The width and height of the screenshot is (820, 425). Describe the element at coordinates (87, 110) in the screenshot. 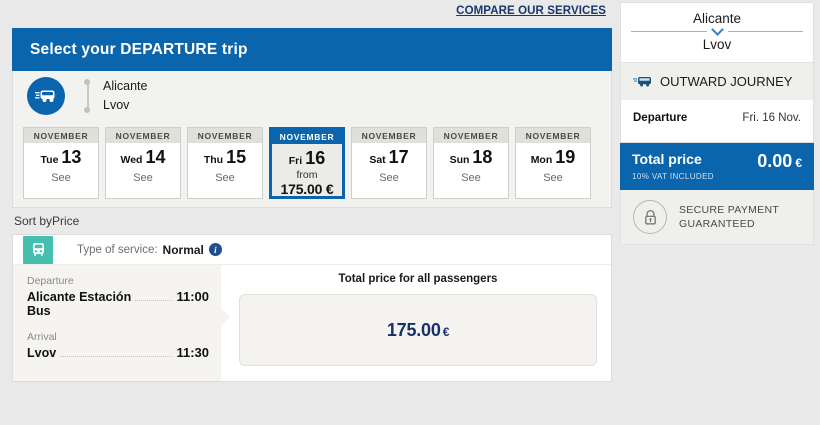

I see `route-dot-destination` at that location.